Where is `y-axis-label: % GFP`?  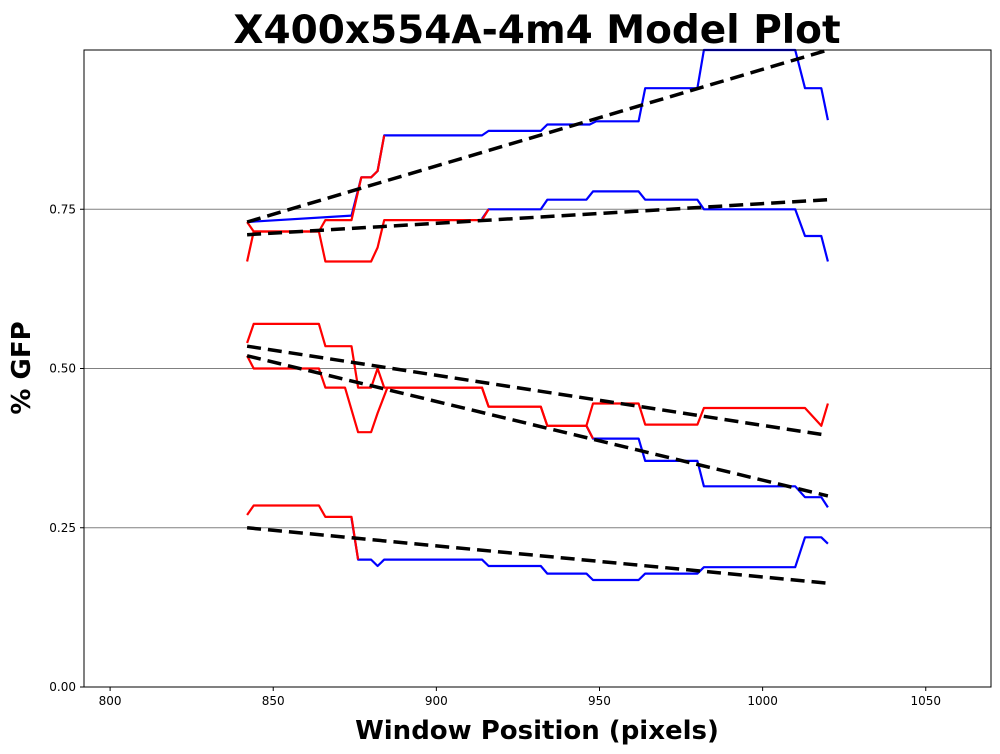 y-axis-label: % GFP is located at coordinates (22, 367).